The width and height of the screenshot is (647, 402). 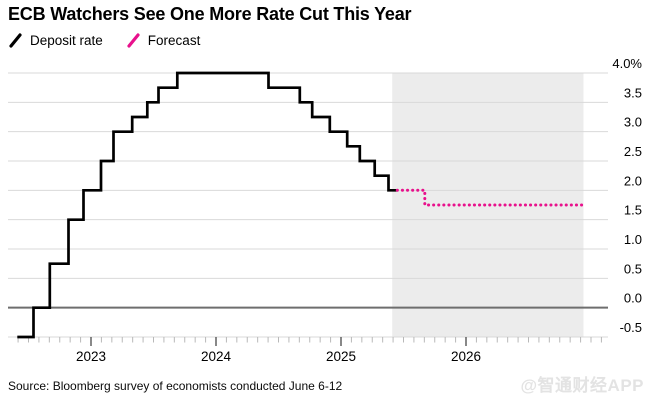 I want to click on svg-text: 2024, so click(x=216, y=356).